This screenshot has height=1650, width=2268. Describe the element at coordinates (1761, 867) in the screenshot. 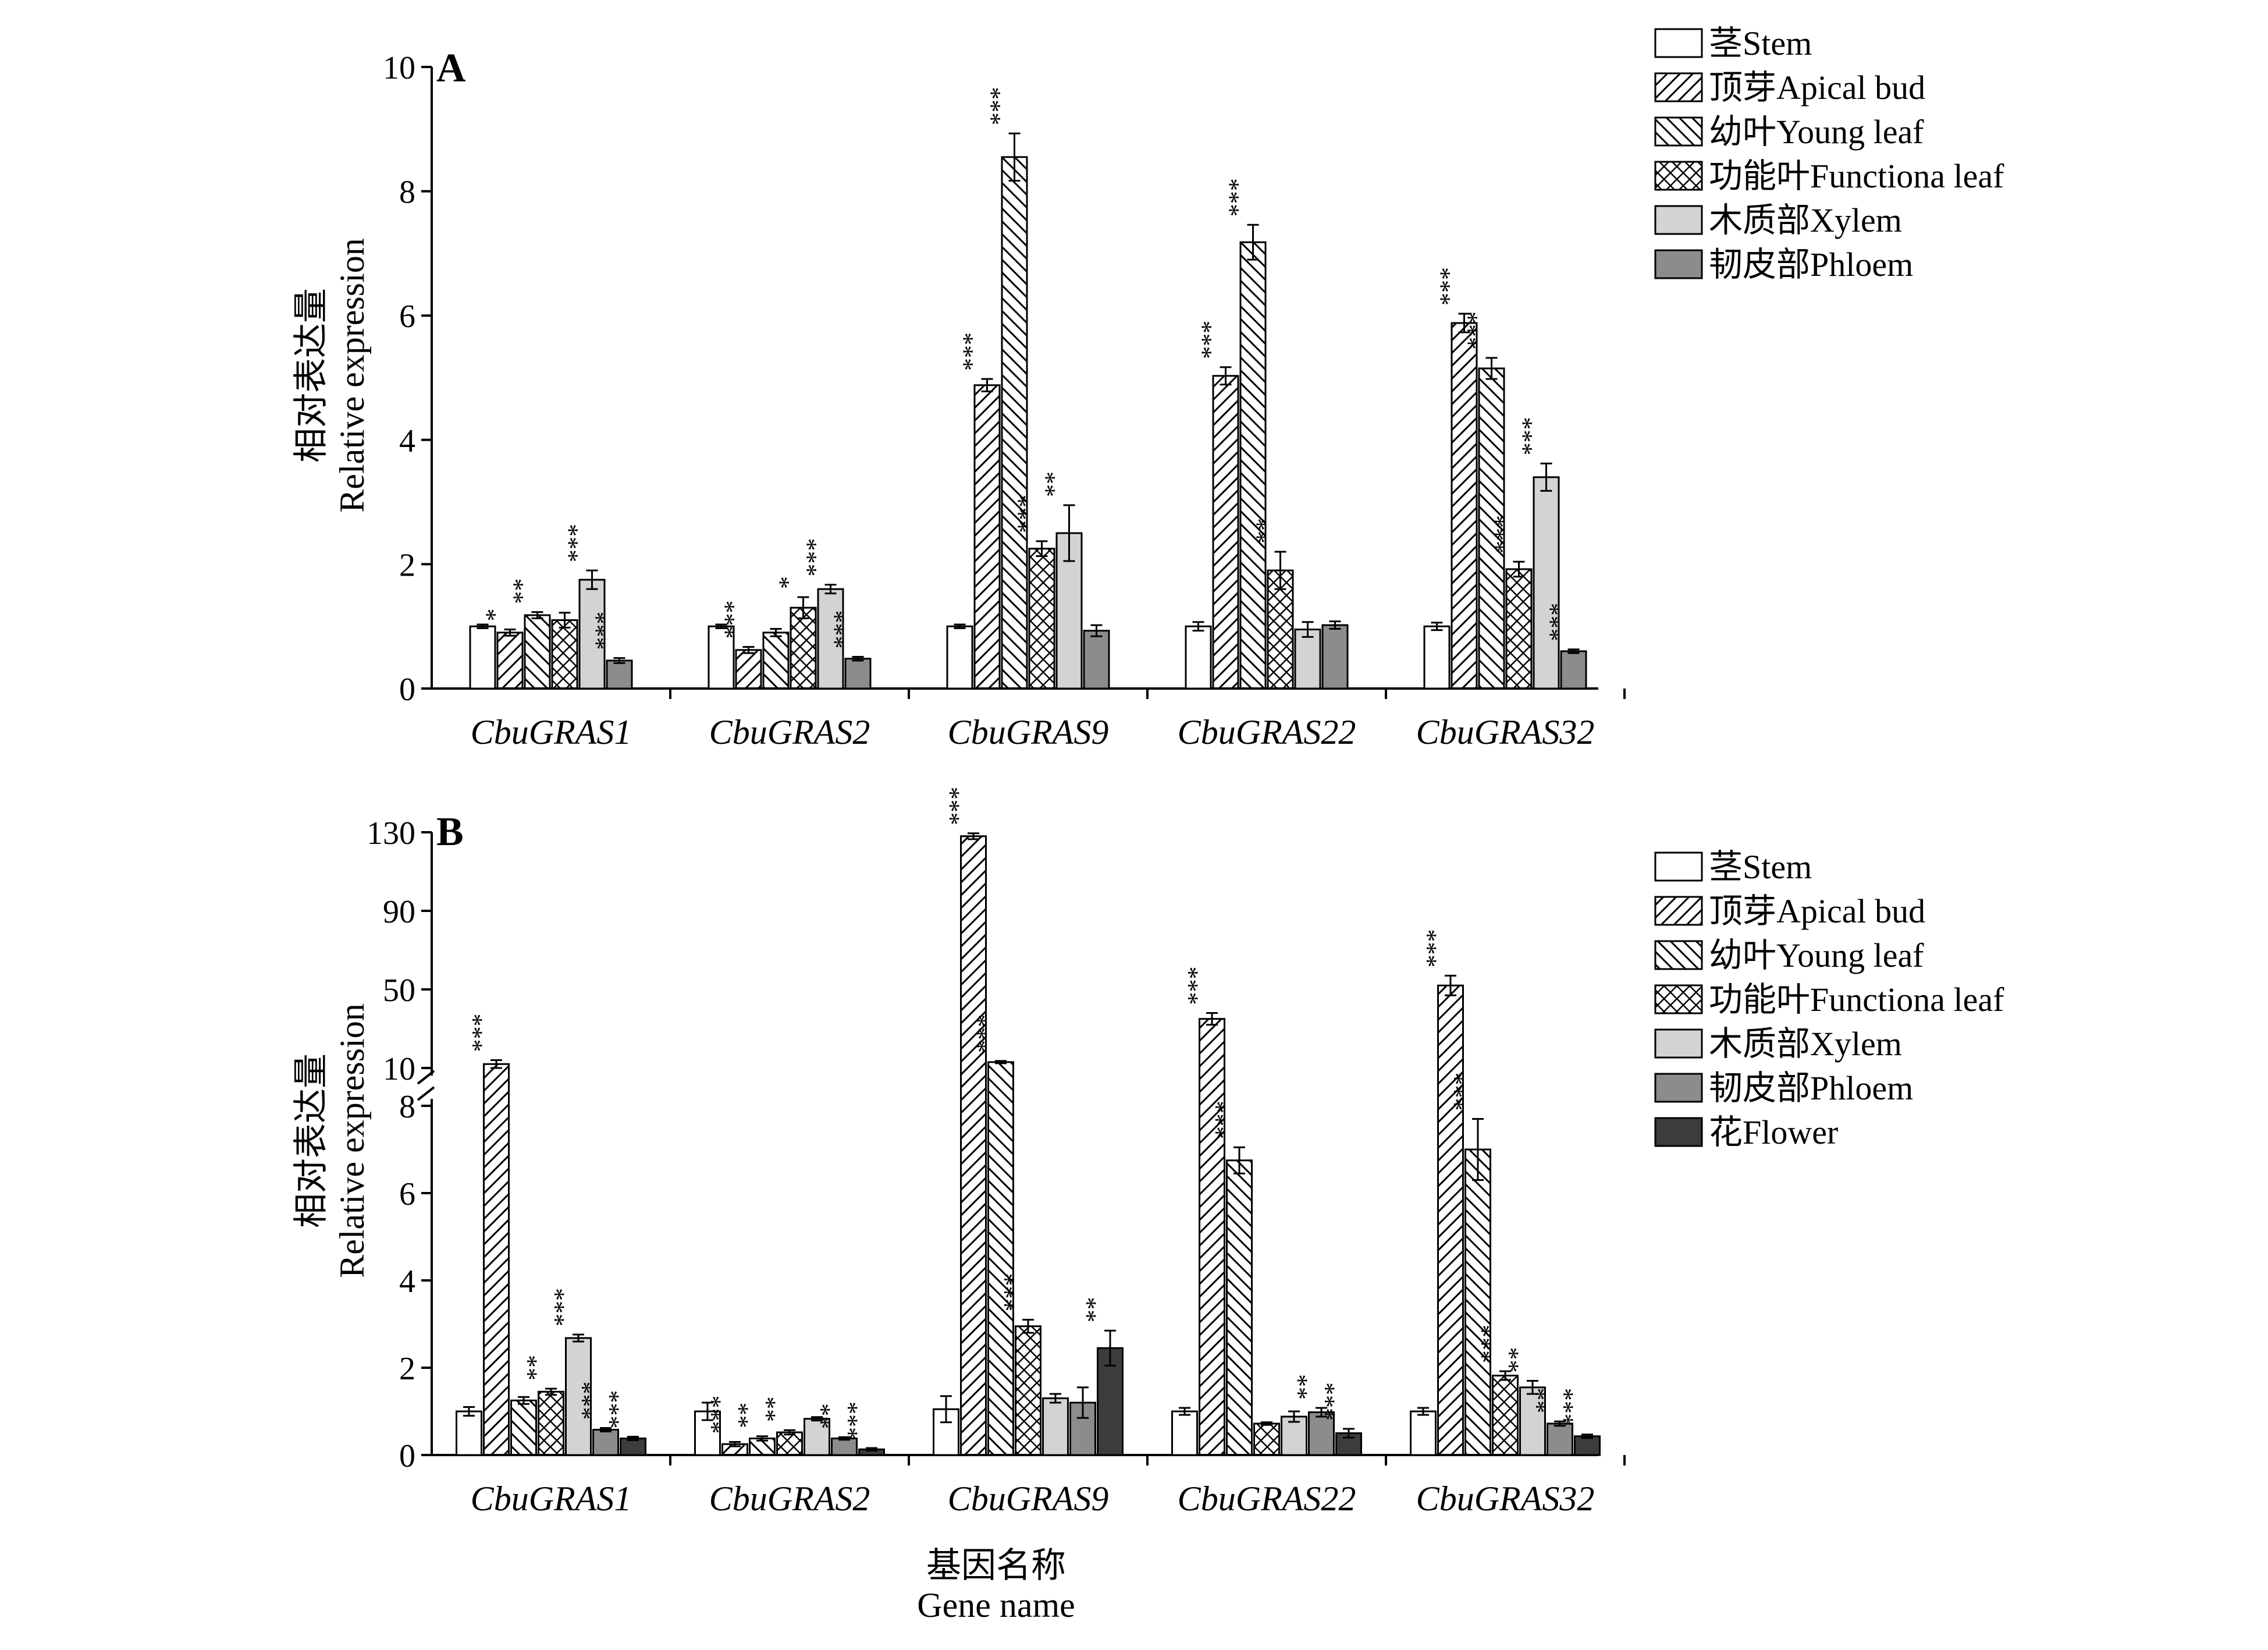

I see `panel-b-legend-label: 茎Stem` at that location.